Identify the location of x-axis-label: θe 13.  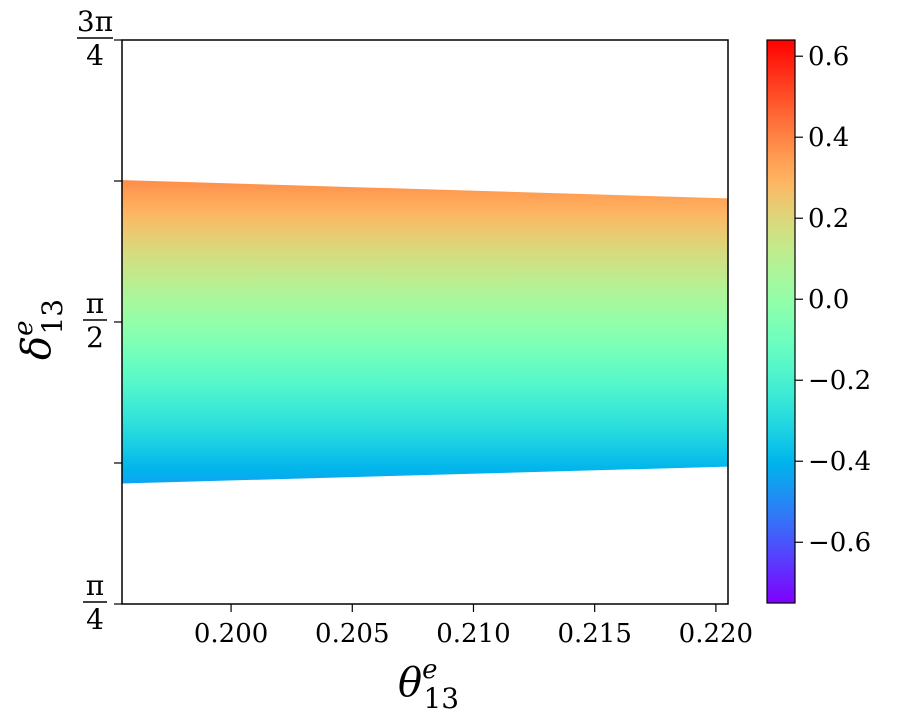
(428, 685).